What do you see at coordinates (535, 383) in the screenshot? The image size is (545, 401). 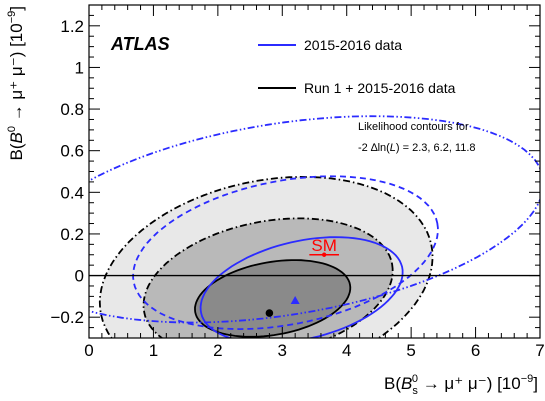 I see `x-title-suffix: ]` at bounding box center [535, 383].